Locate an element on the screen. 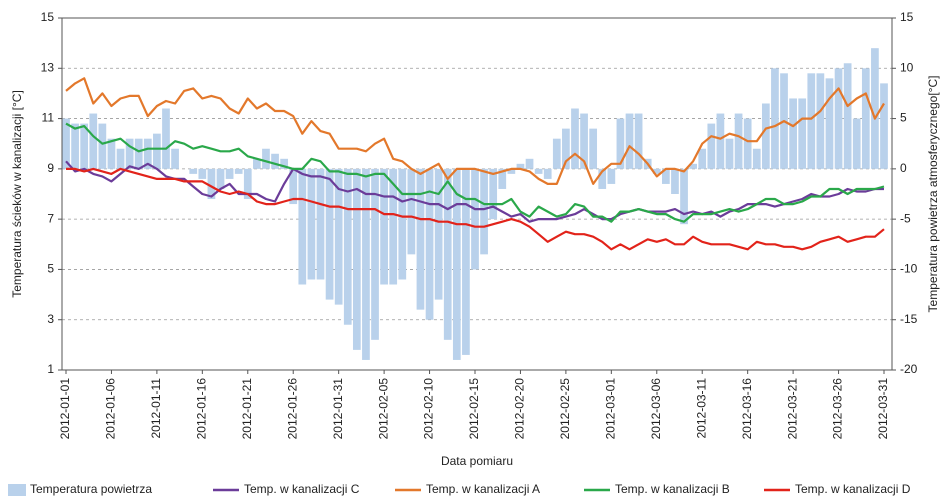  y-tick-label: 13 is located at coordinates (48, 67).